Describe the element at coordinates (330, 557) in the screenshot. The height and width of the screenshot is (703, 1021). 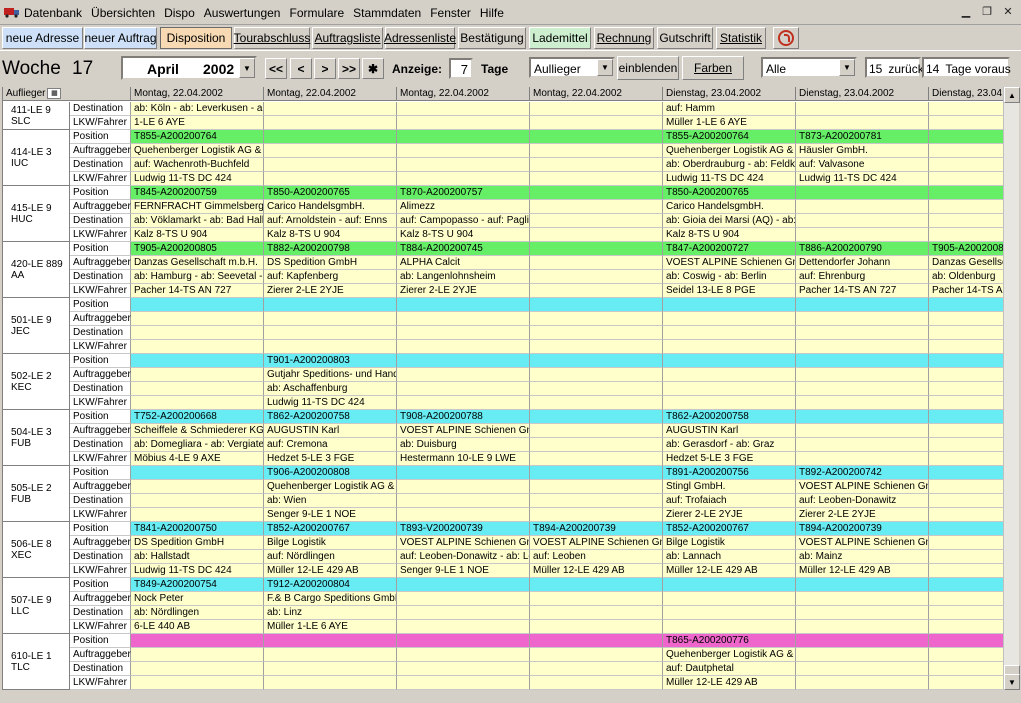
I see `grid-cell: auf: Nördlingen` at that location.